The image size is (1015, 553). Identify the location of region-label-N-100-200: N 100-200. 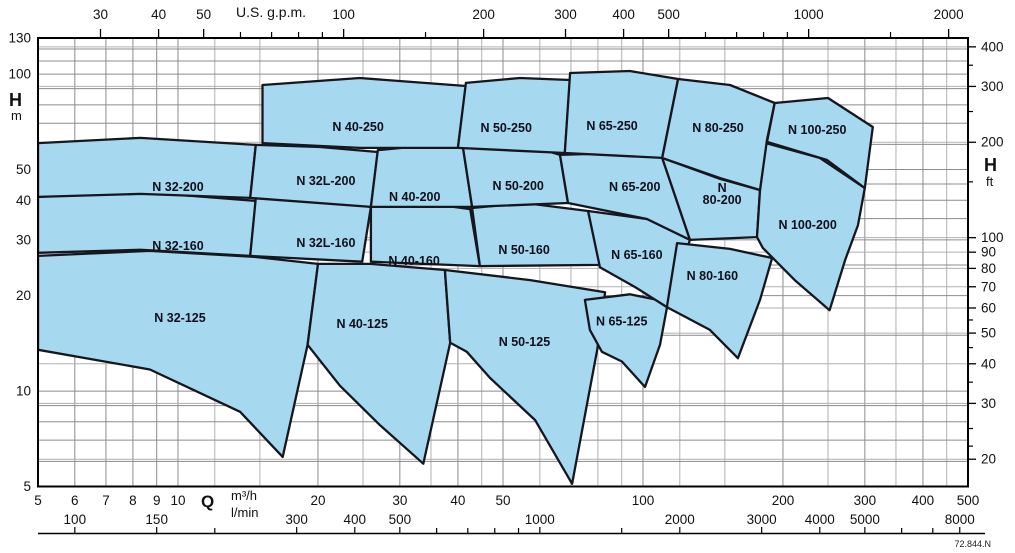
(807, 225).